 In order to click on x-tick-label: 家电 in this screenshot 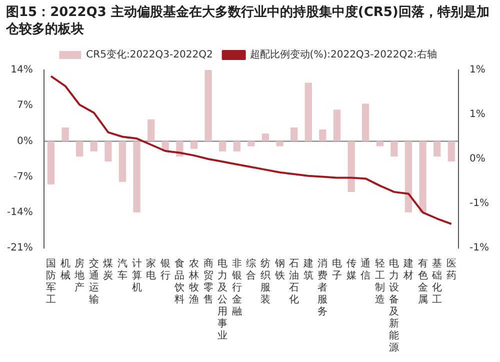, I will do `click(151, 270)`.